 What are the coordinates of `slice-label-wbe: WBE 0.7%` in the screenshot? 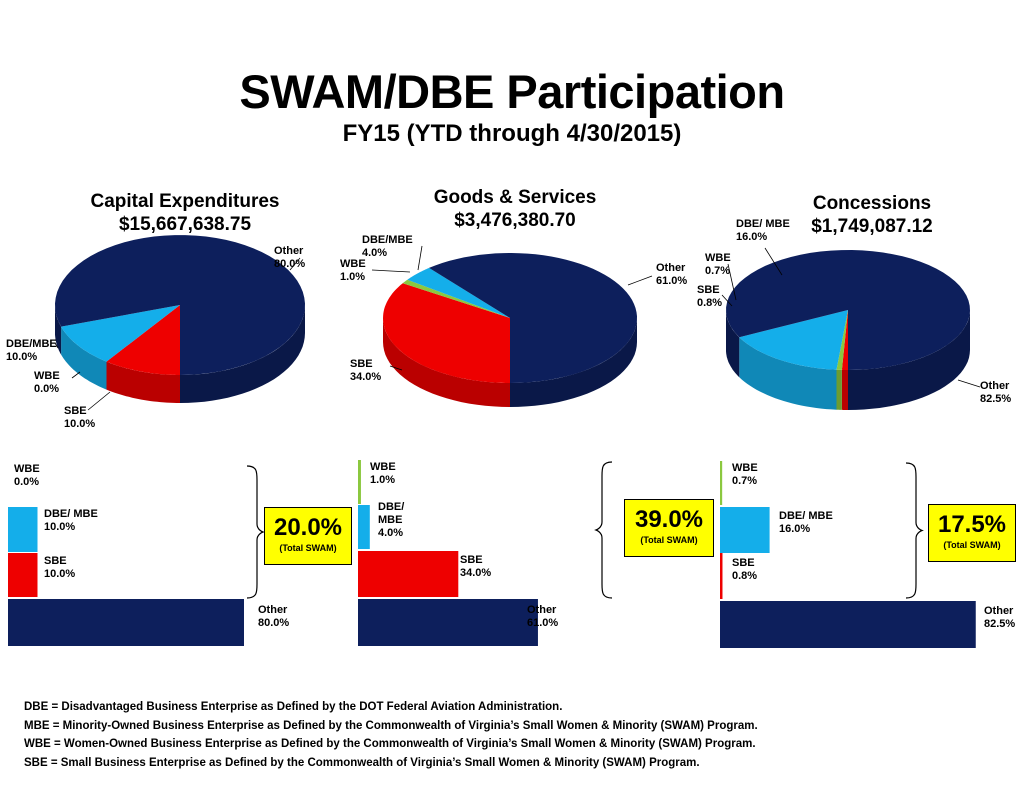 It's located at (718, 265).